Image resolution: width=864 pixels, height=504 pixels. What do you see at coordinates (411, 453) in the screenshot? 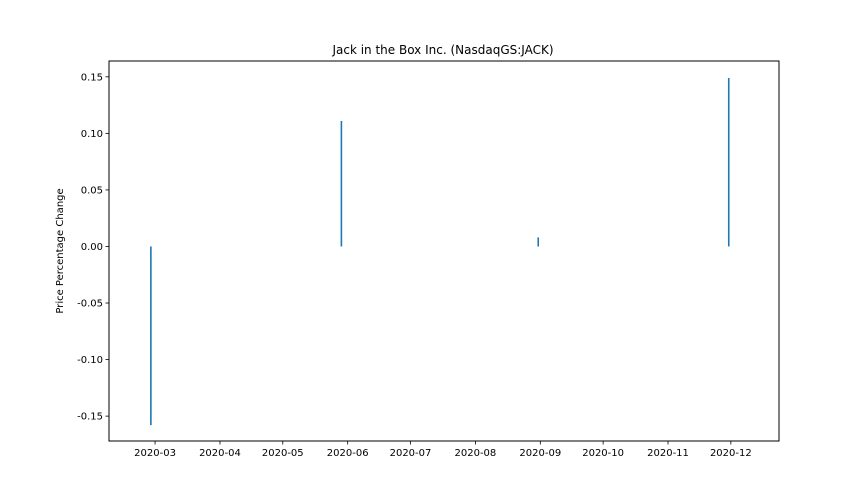
I see `x-tick-label: 2020-07` at bounding box center [411, 453].